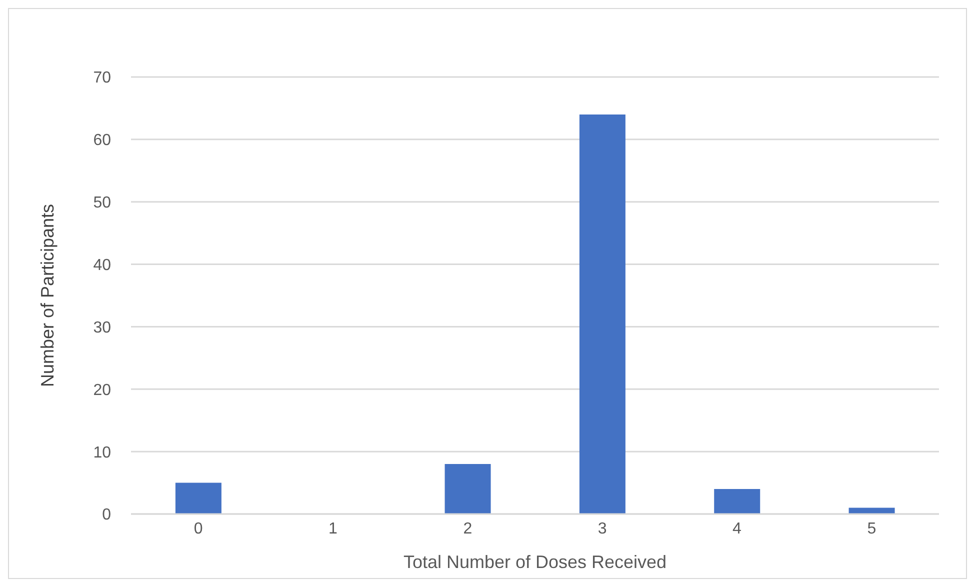 Image resolution: width=975 pixels, height=587 pixels. Describe the element at coordinates (535, 562) in the screenshot. I see `x-axis-title: Total Number of Doses Received` at that location.